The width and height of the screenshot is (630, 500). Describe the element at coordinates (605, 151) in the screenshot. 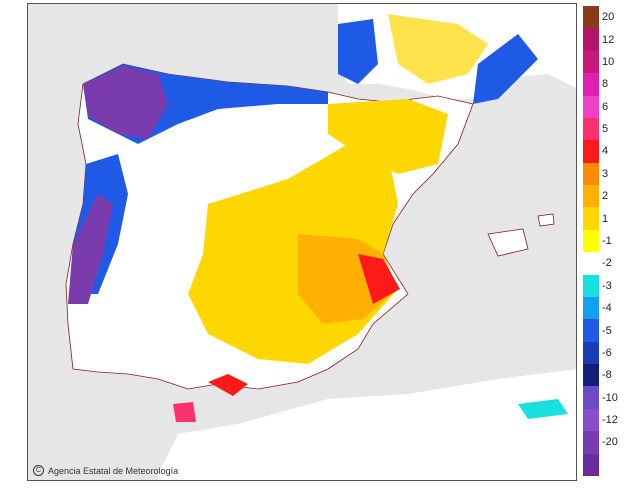

I see `legend-label: 4` at that location.